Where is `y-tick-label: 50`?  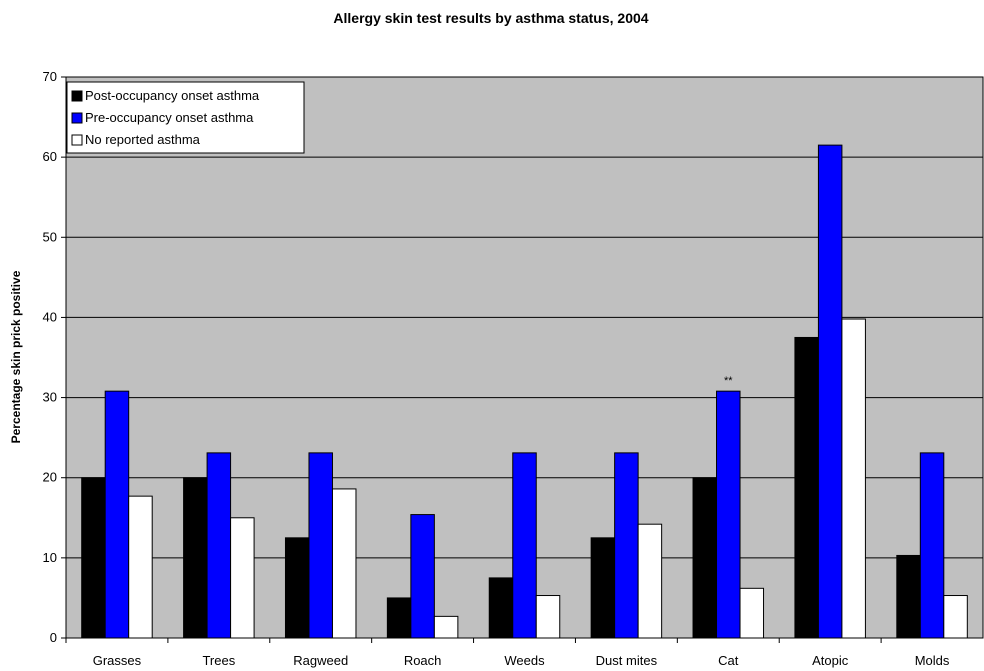 y-tick-label: 50 is located at coordinates (50, 236).